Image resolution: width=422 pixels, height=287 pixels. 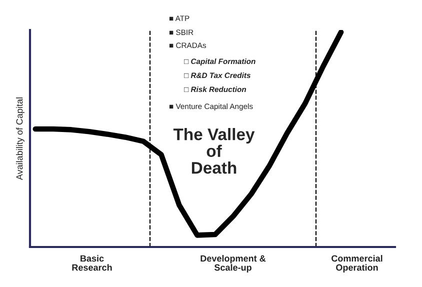 I want to click on text: Commercial Operation, so click(x=357, y=263).